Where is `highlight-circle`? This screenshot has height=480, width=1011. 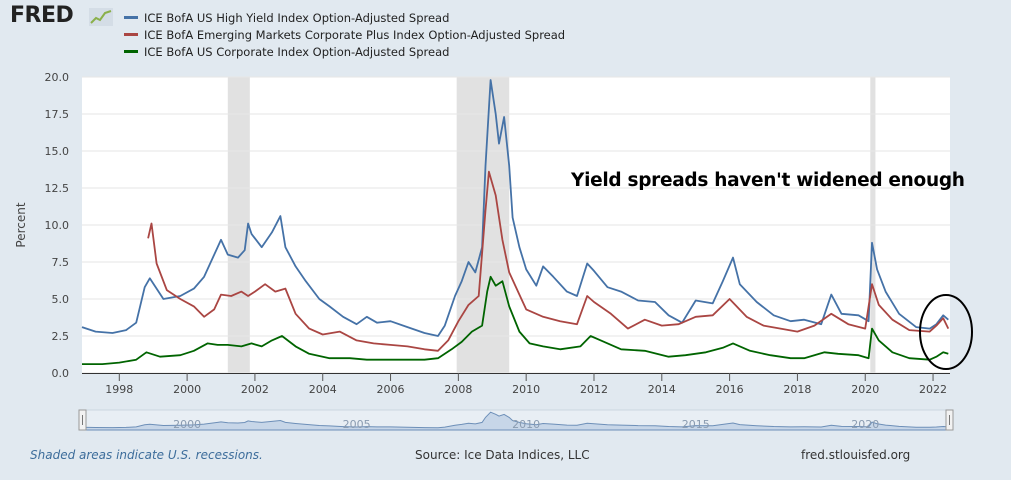 highlight-circle is located at coordinates (946, 332).